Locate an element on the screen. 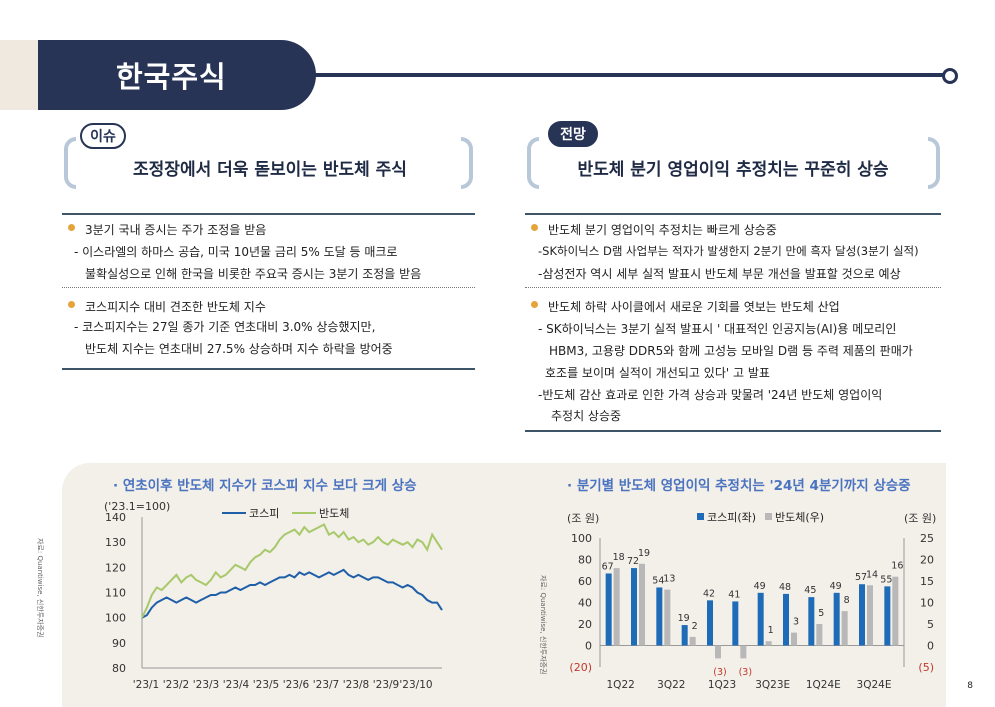 The image size is (995, 707). issue-top-rule is located at coordinates (268, 214).